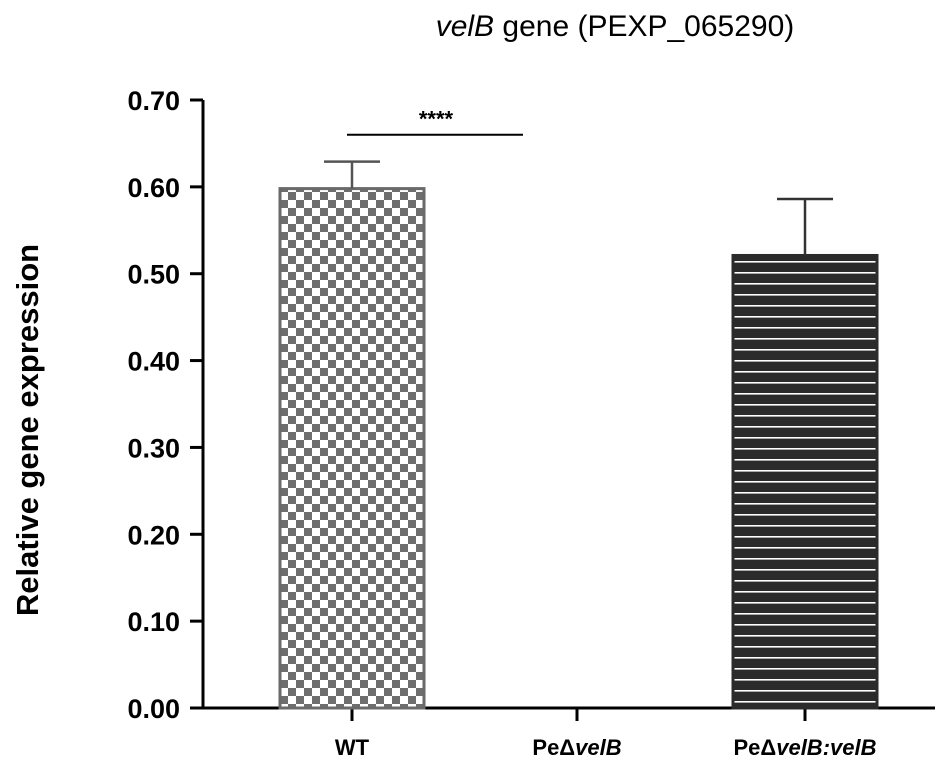 The width and height of the screenshot is (949, 764). What do you see at coordinates (153, 362) in the screenshot?
I see `y-tick-label: 0.40` at bounding box center [153, 362].